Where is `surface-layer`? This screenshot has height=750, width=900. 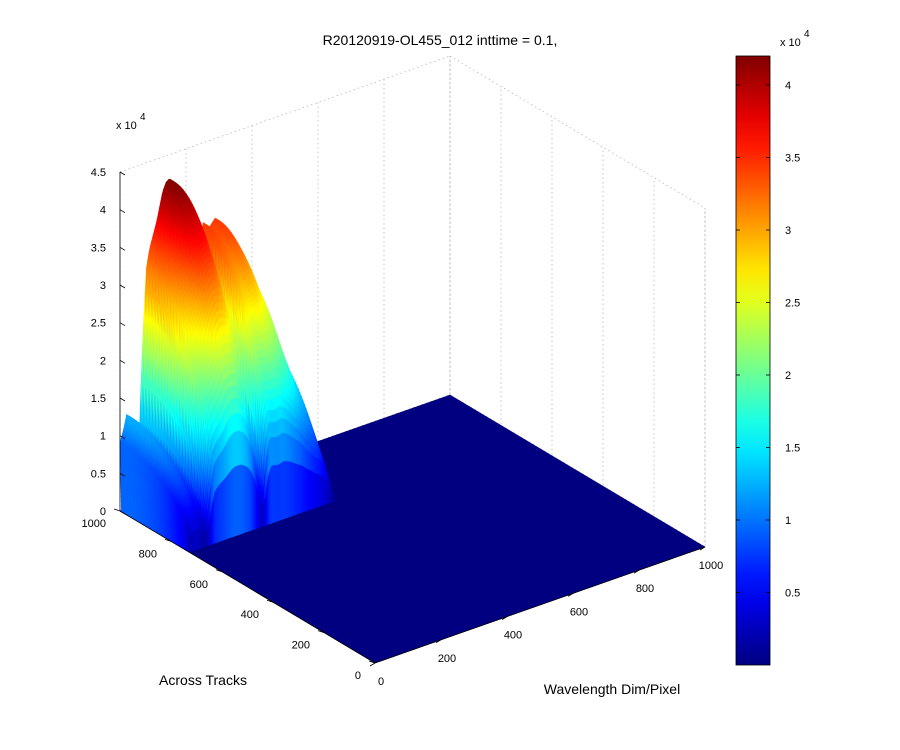
surface-layer is located at coordinates (229, 365).